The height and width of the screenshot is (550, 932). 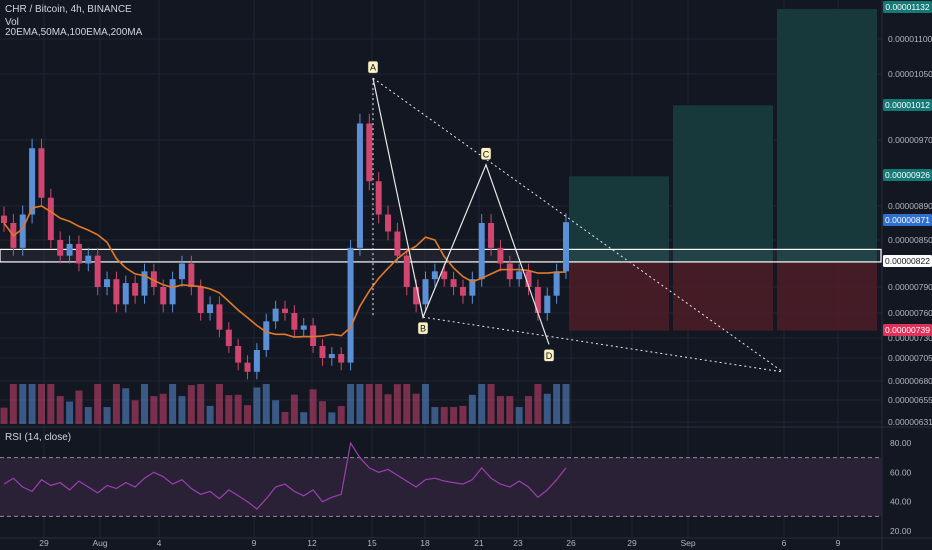 What do you see at coordinates (423, 329) in the screenshot?
I see `pattern-point-label: B` at bounding box center [423, 329].